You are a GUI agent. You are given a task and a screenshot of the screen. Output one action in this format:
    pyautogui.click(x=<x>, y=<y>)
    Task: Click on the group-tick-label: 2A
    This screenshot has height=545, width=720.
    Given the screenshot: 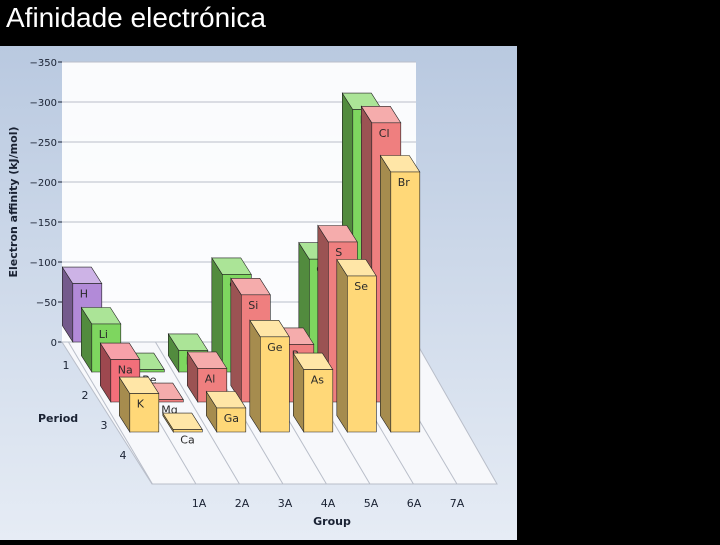 What is the action you would take?
    pyautogui.click(x=242, y=503)
    